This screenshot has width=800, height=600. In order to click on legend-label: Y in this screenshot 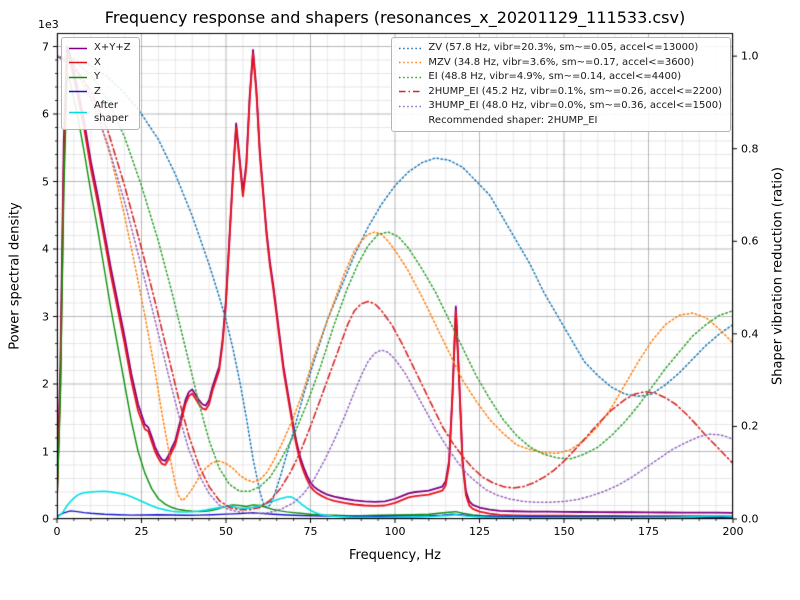, I will do `click(97, 76)`.